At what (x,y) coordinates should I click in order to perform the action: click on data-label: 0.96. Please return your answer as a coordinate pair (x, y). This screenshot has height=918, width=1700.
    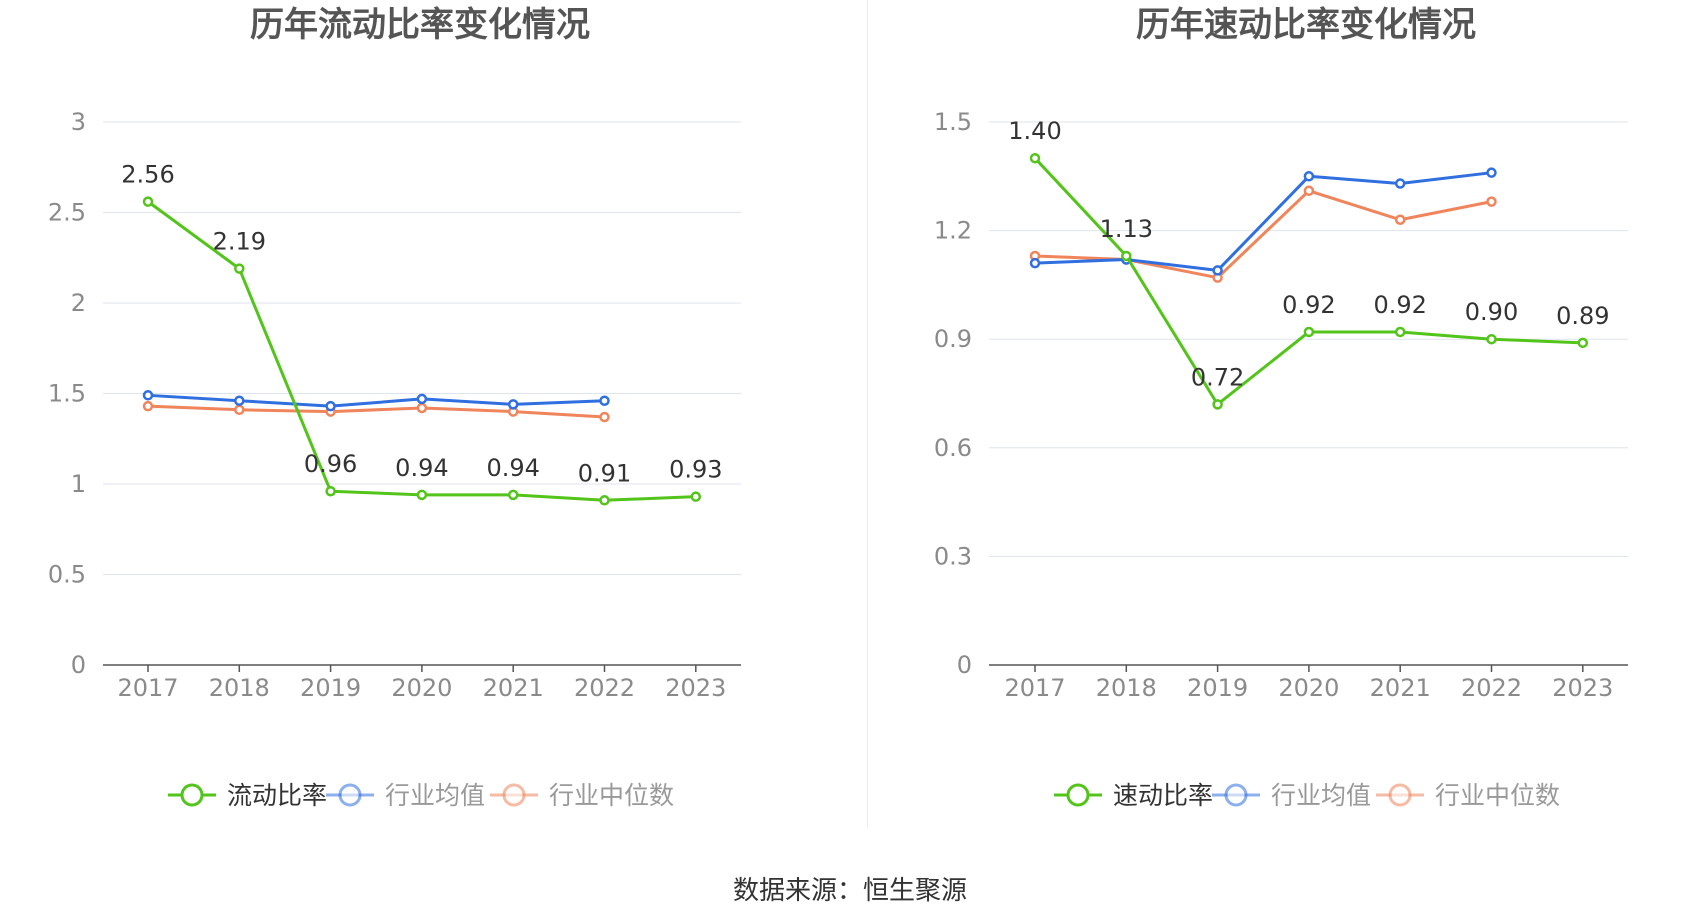
    Looking at the image, I should click on (330, 464).